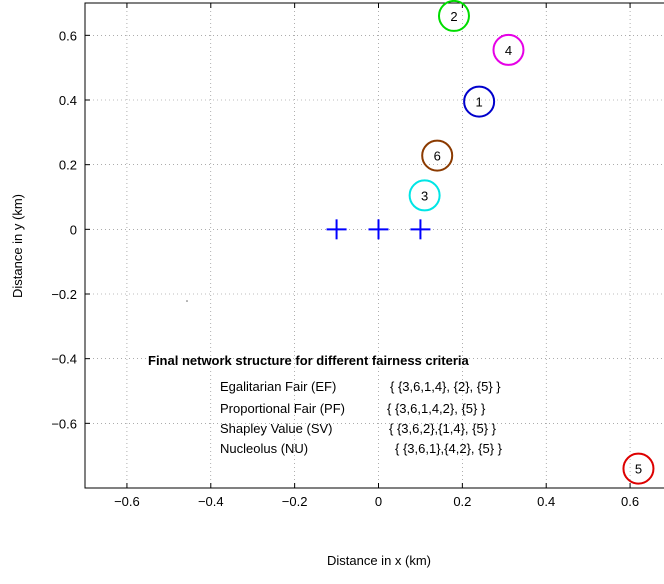  I want to click on user-marker-3: 3, so click(424, 195).